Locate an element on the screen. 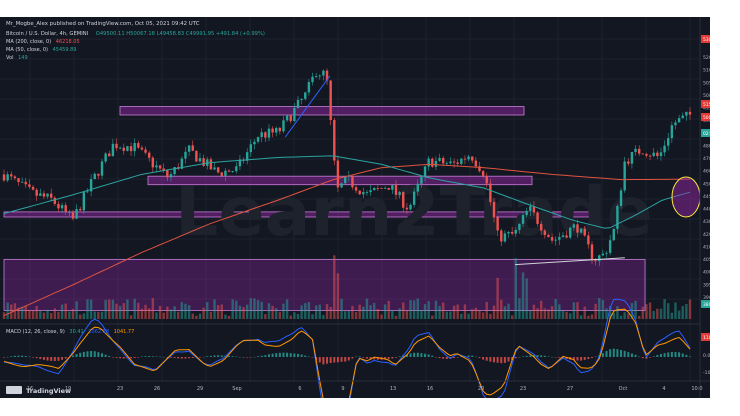 Image resolution: width=740 pixels, height=416 pixels. time-tick-label: 26 is located at coordinates (157, 389).